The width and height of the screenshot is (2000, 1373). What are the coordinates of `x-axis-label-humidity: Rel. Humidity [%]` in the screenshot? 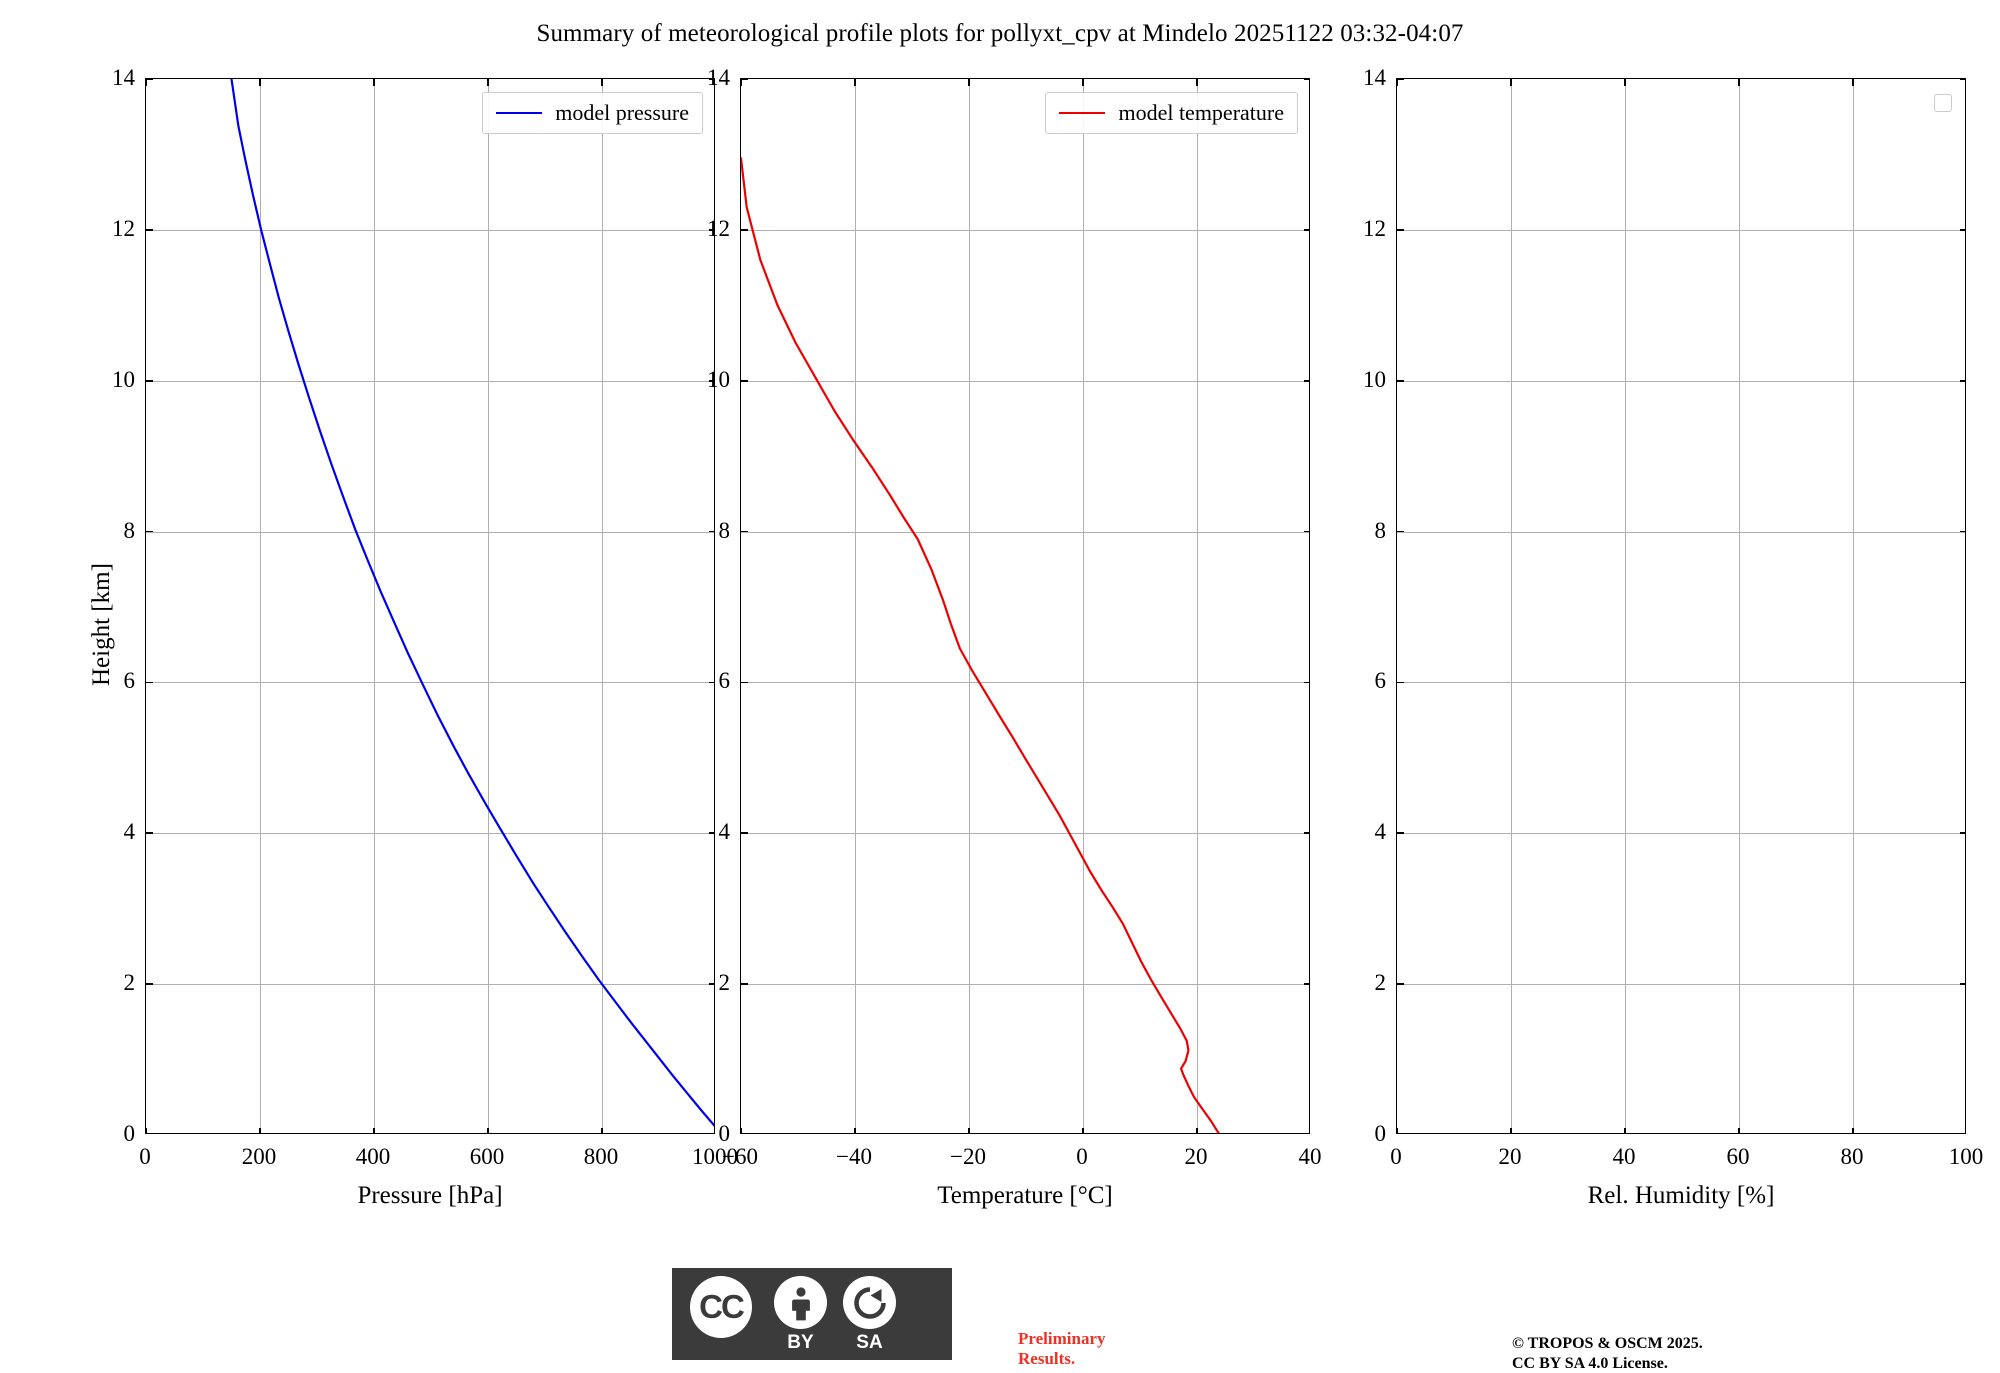 It's located at (1681, 1195).